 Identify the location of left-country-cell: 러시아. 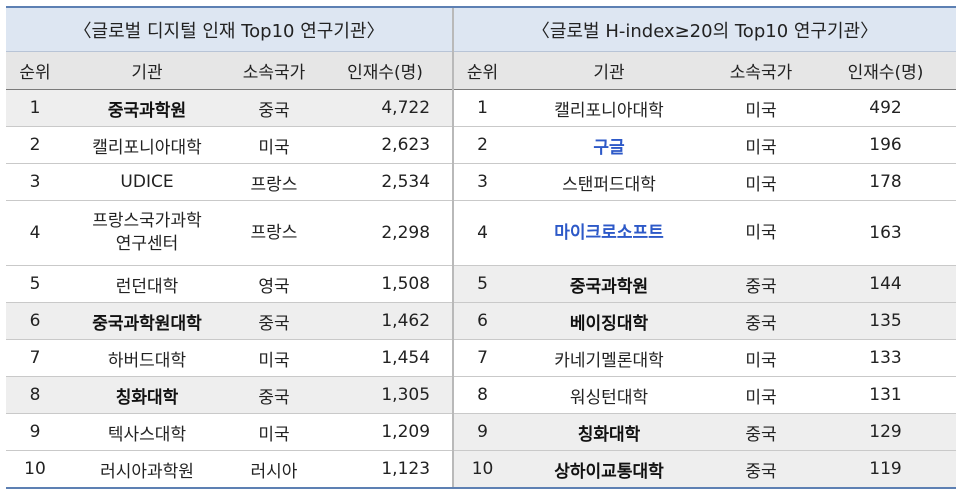
(274, 469).